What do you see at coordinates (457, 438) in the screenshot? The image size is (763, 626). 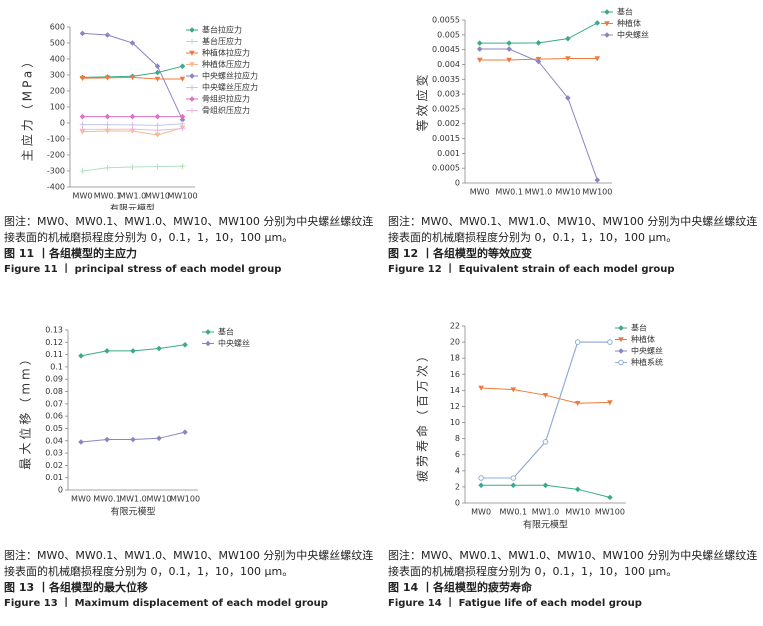 I see `y-tick-label: 8` at bounding box center [457, 438].